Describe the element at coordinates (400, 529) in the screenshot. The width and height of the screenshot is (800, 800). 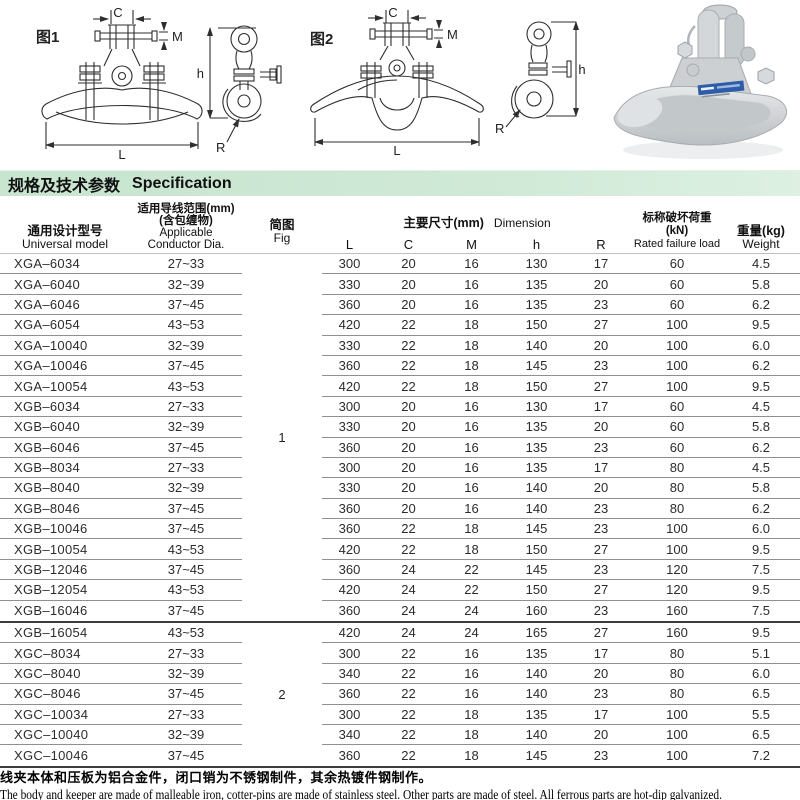
I see `table-row: XGB–10046 37~45 360 22 18 145 23 100 6.0` at that location.